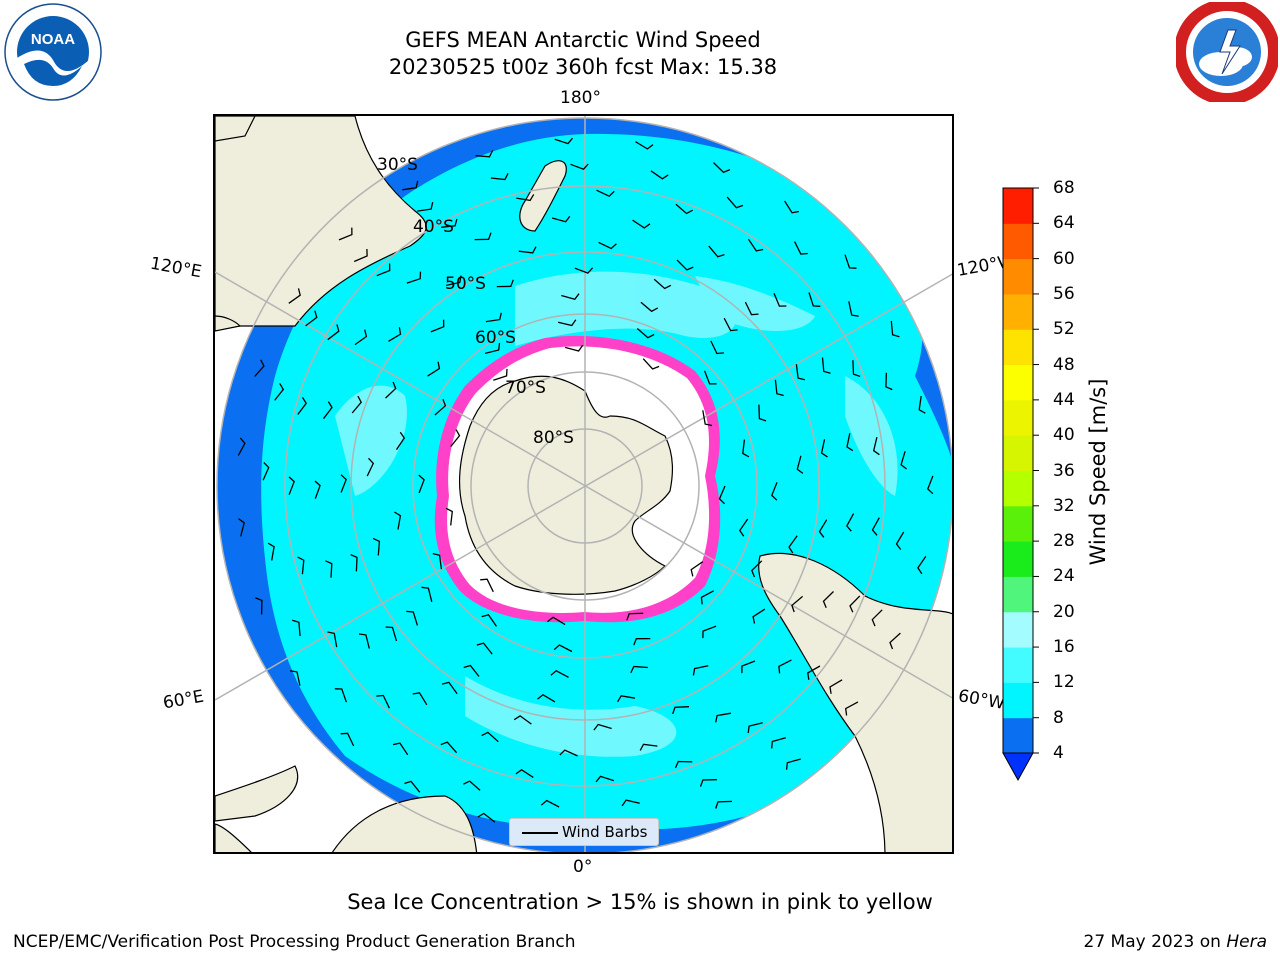 The image size is (1280, 960). I want to click on lat-label-60s: 60°S, so click(495, 338).